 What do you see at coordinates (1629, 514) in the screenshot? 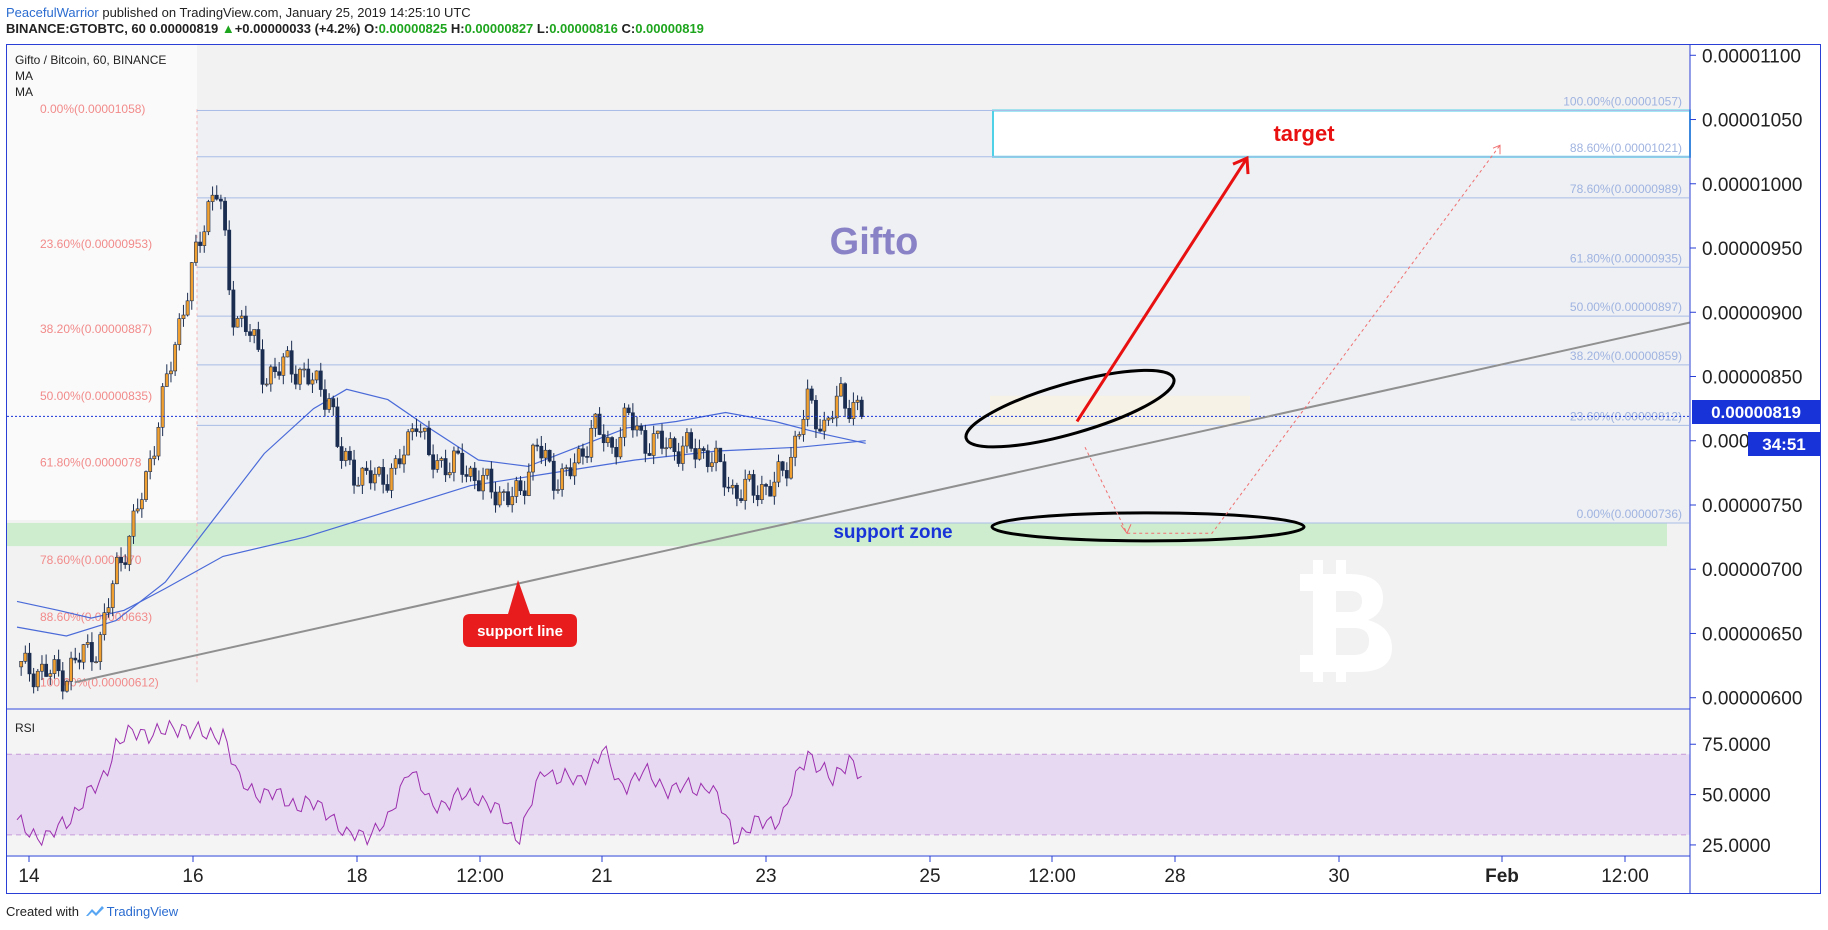
I see `fib-right-label-7: 0.00%(0.00000736)` at bounding box center [1629, 514].